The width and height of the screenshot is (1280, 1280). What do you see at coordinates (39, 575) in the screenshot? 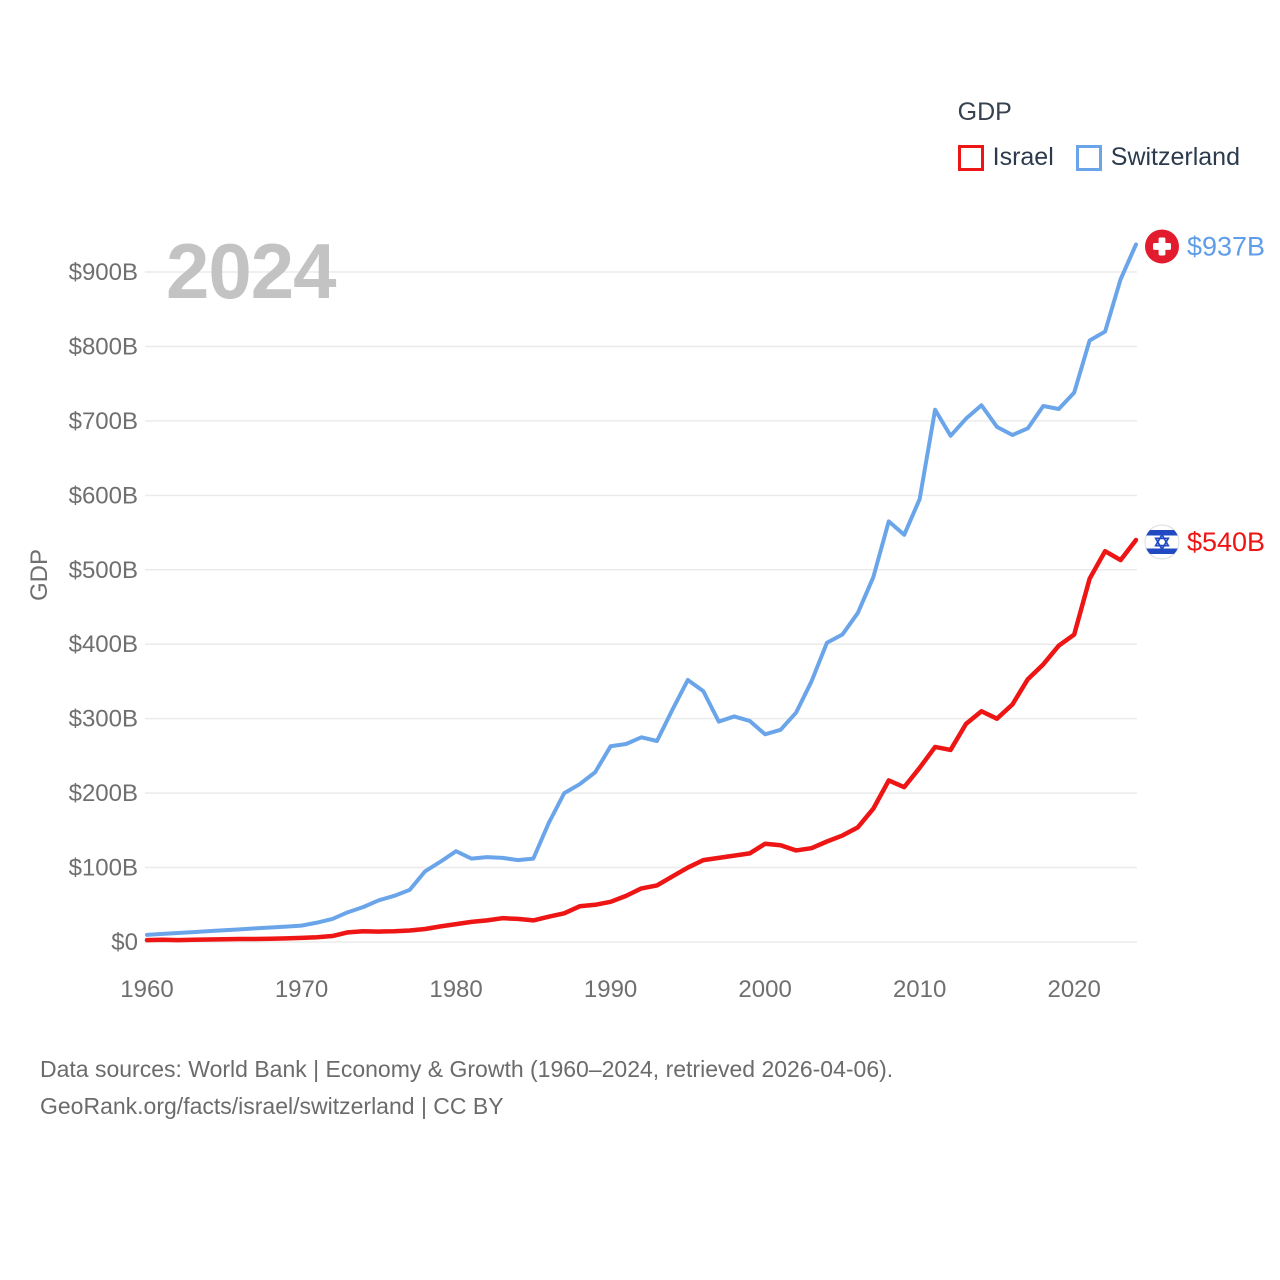
I see `y-axis-title: GDP` at bounding box center [39, 575].